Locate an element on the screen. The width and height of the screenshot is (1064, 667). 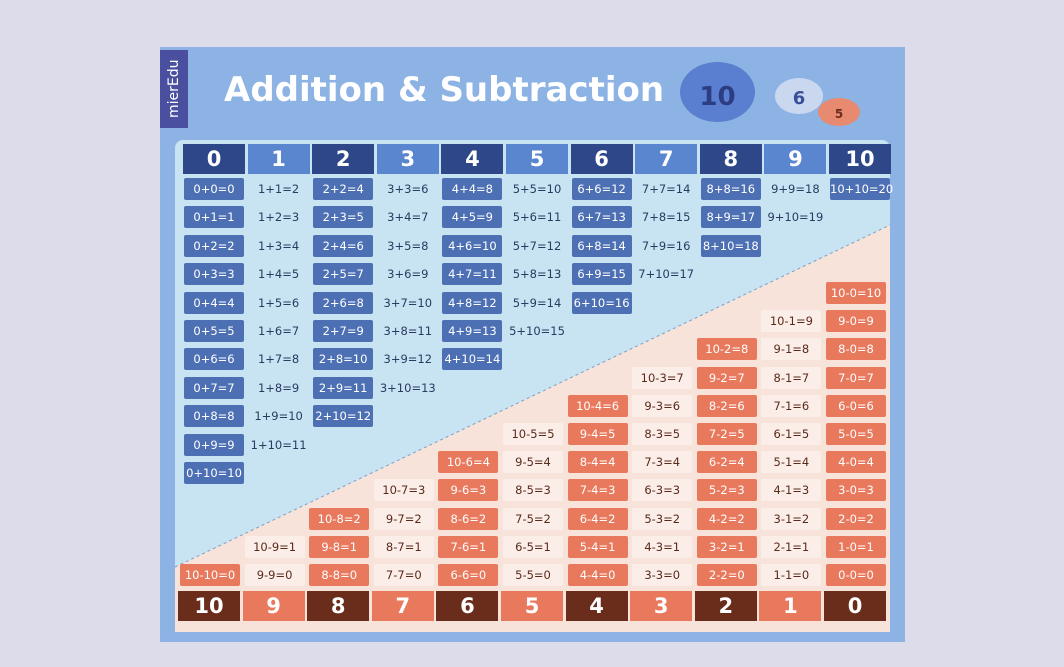
subtraction-fact: 4-4=0 is located at coordinates (597, 575).